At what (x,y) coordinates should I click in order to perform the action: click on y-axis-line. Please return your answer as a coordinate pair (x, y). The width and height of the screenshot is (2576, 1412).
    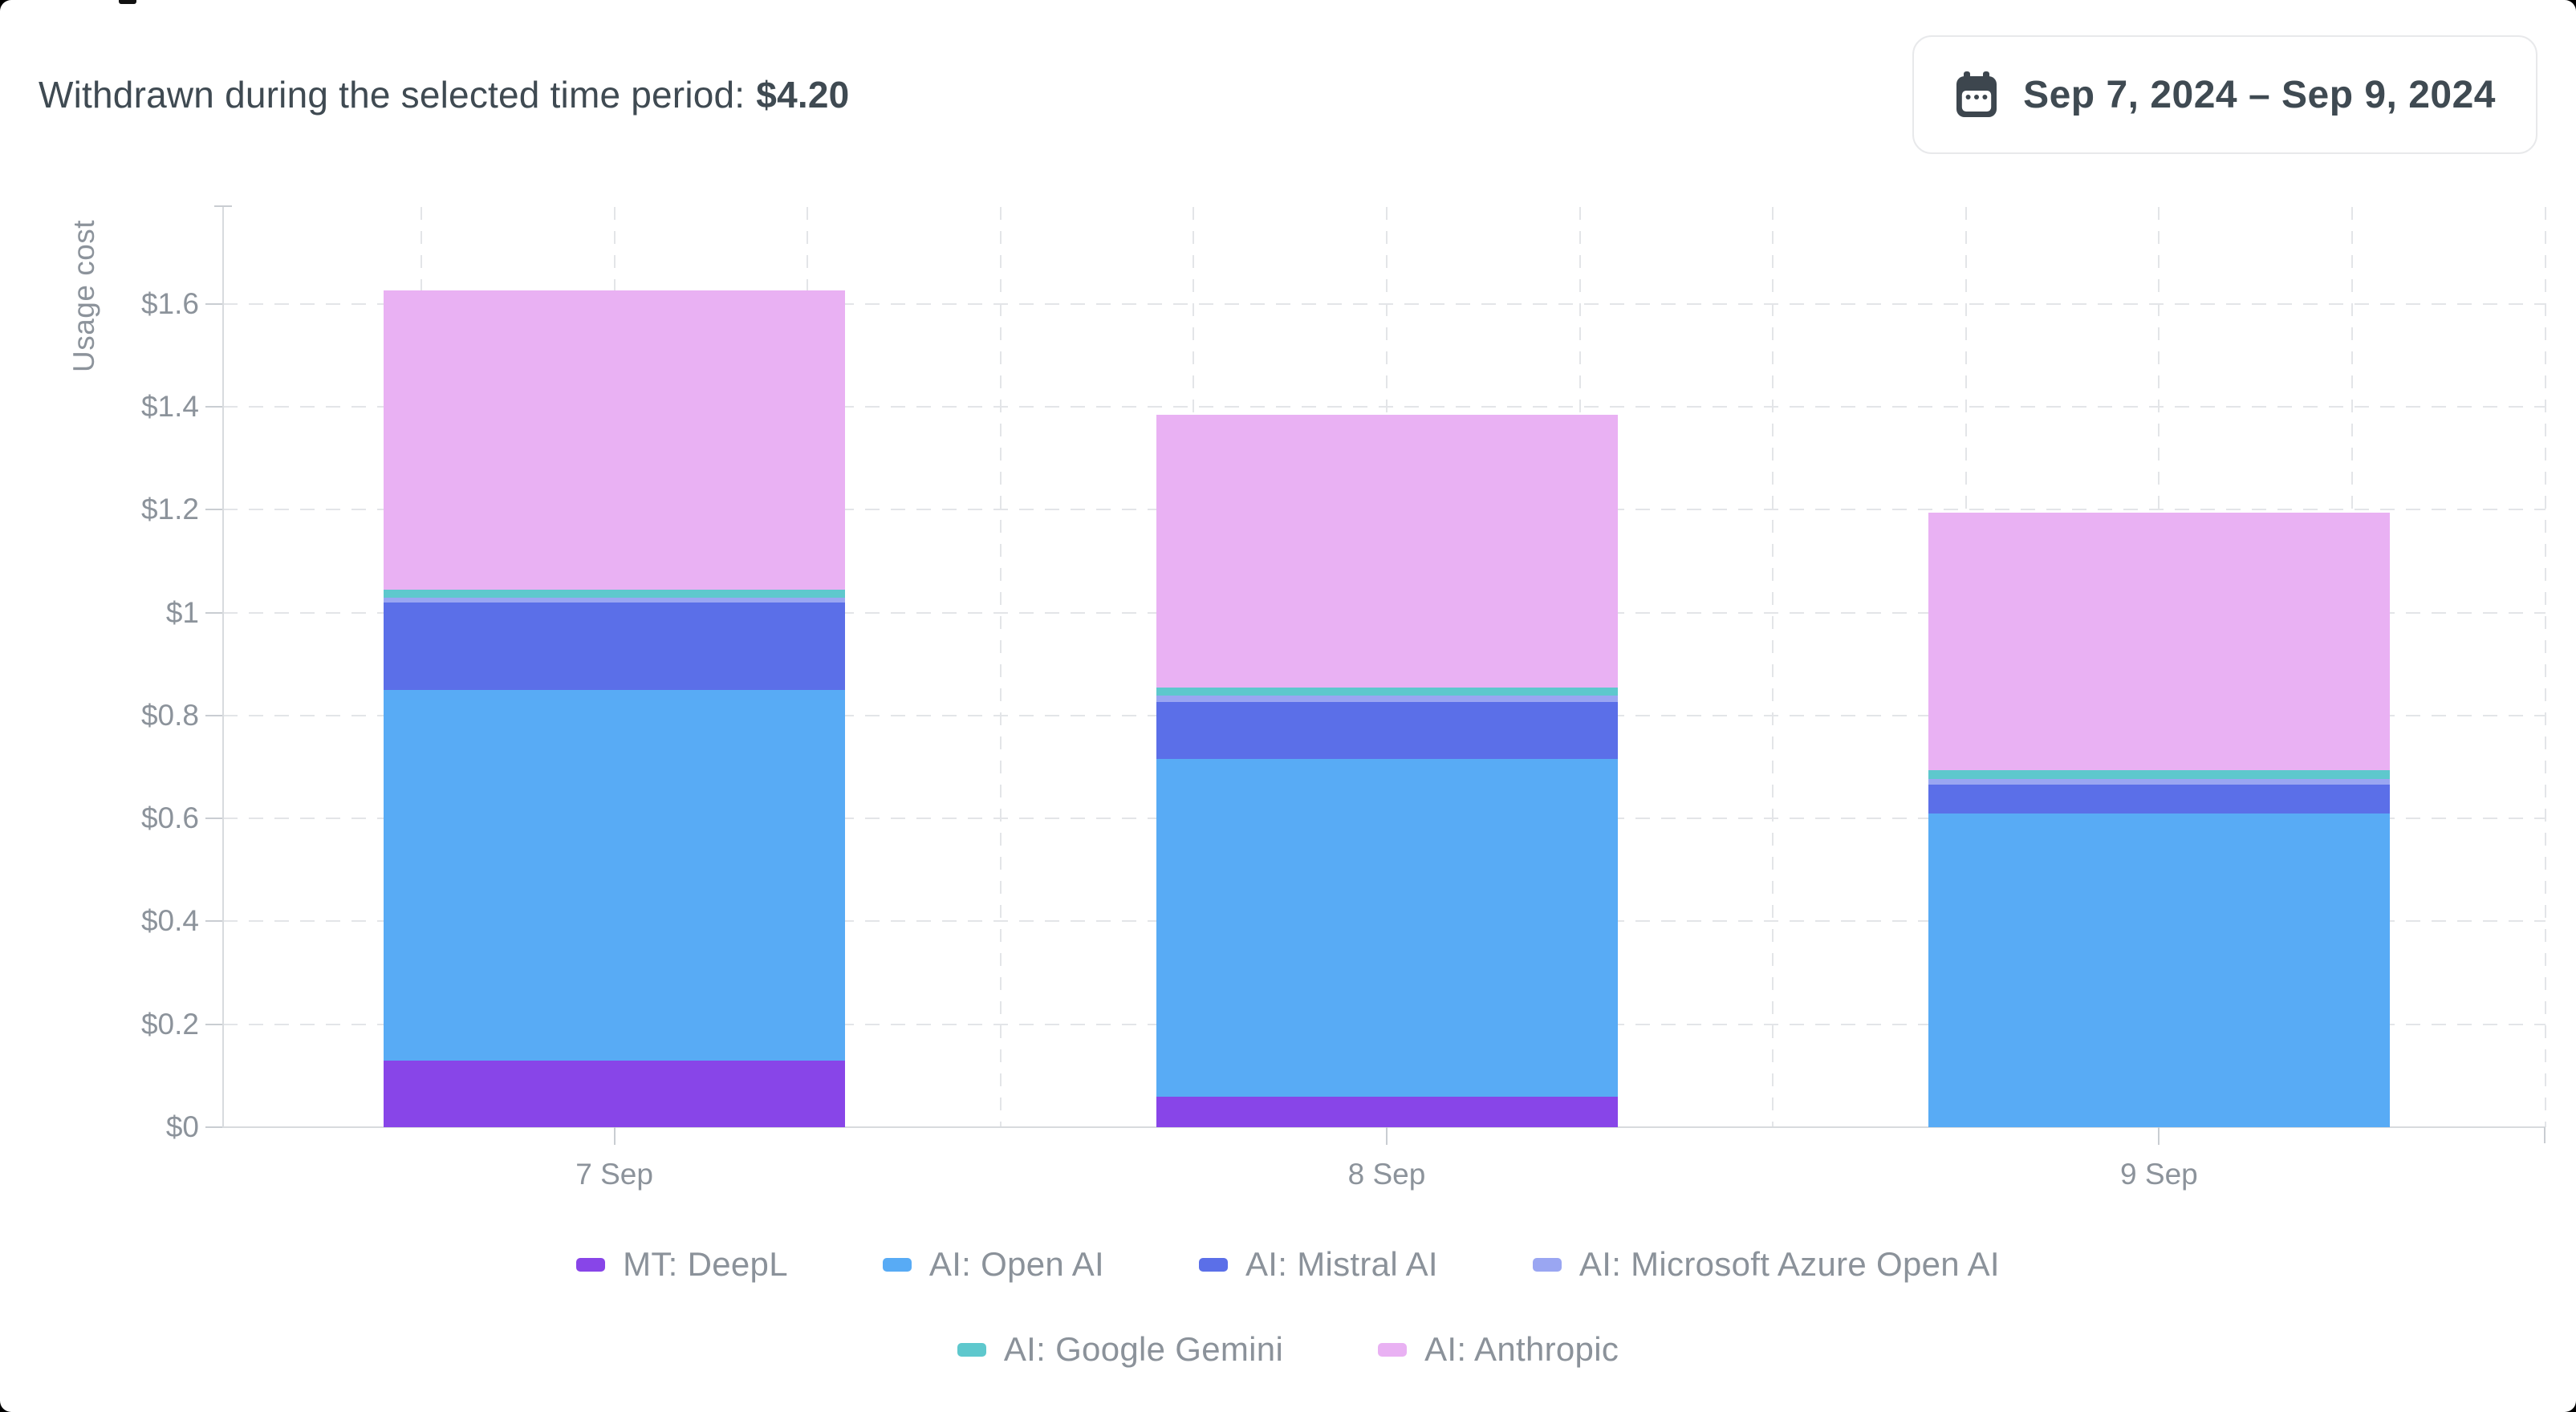
    Looking at the image, I should click on (223, 667).